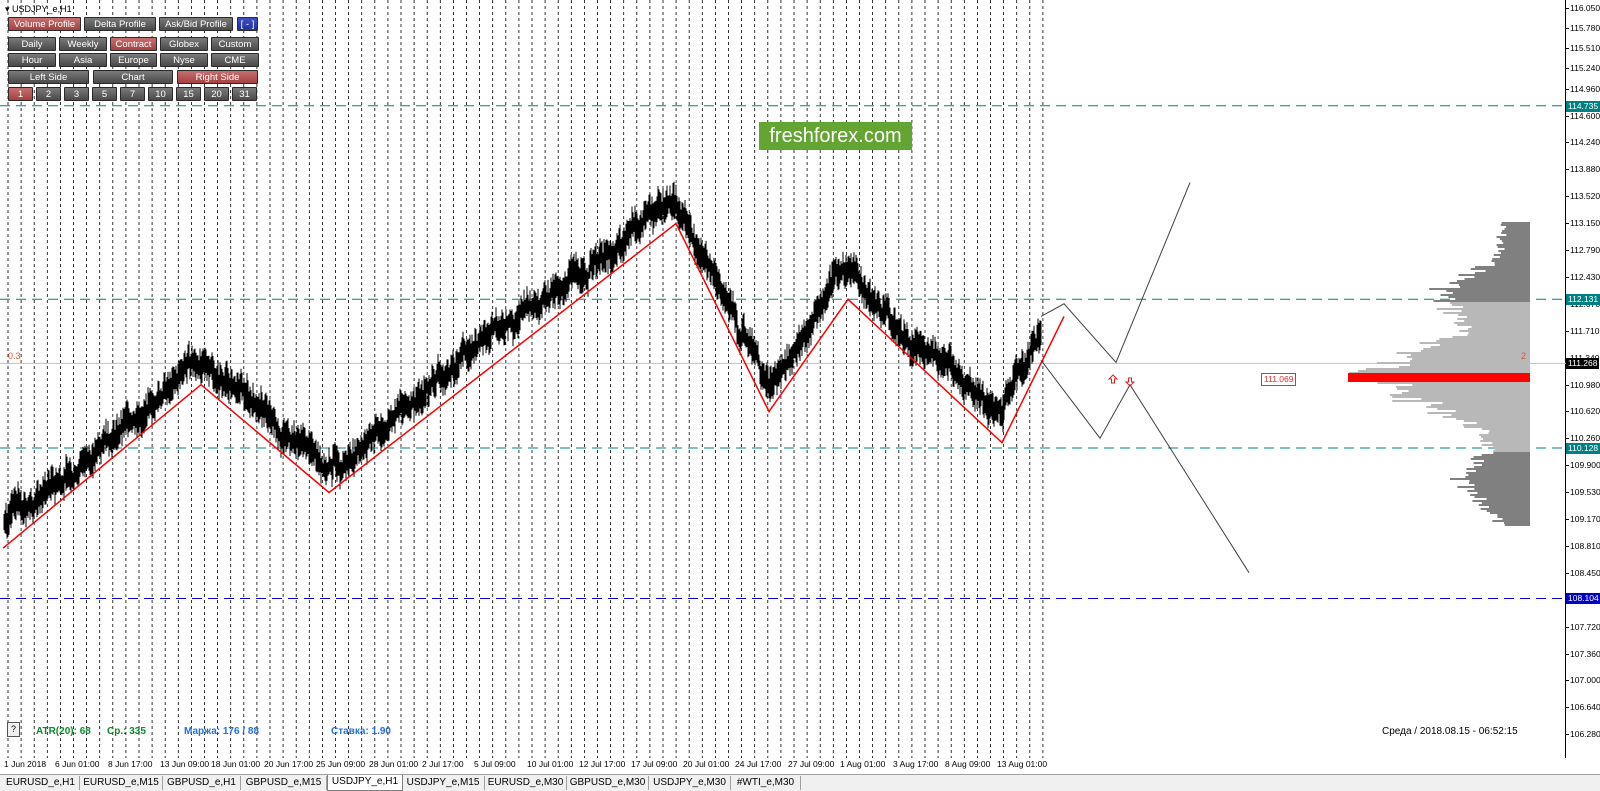 The width and height of the screenshot is (1600, 791). What do you see at coordinates (495, 764) in the screenshot?
I see `time-label: 5 Jul 09:00` at bounding box center [495, 764].